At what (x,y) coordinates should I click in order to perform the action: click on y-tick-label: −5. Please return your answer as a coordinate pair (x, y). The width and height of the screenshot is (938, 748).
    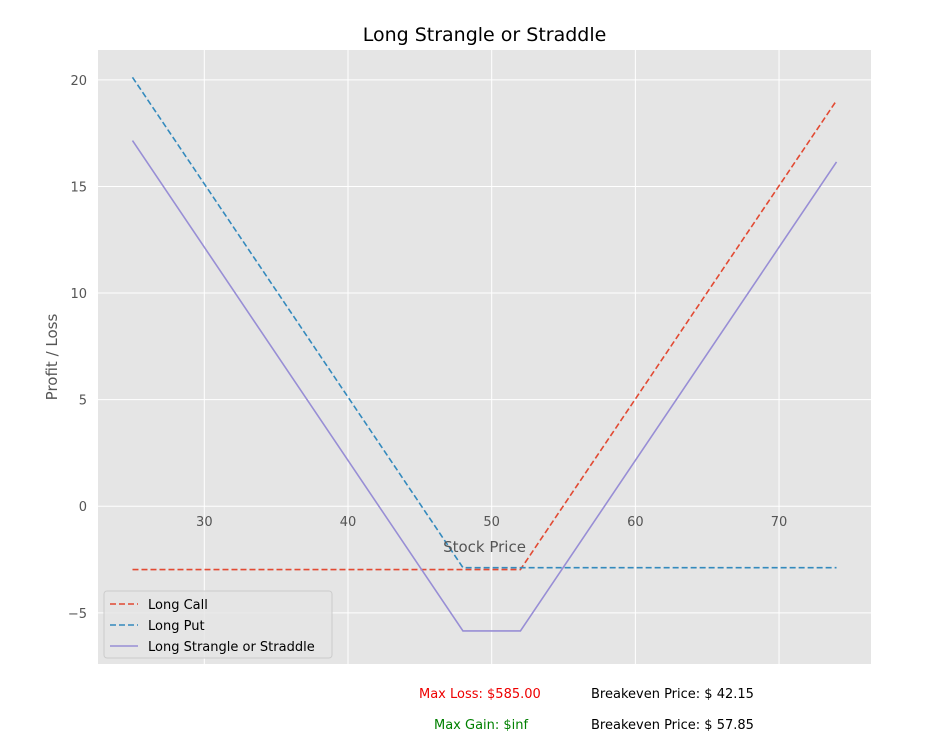
    Looking at the image, I should click on (77, 614).